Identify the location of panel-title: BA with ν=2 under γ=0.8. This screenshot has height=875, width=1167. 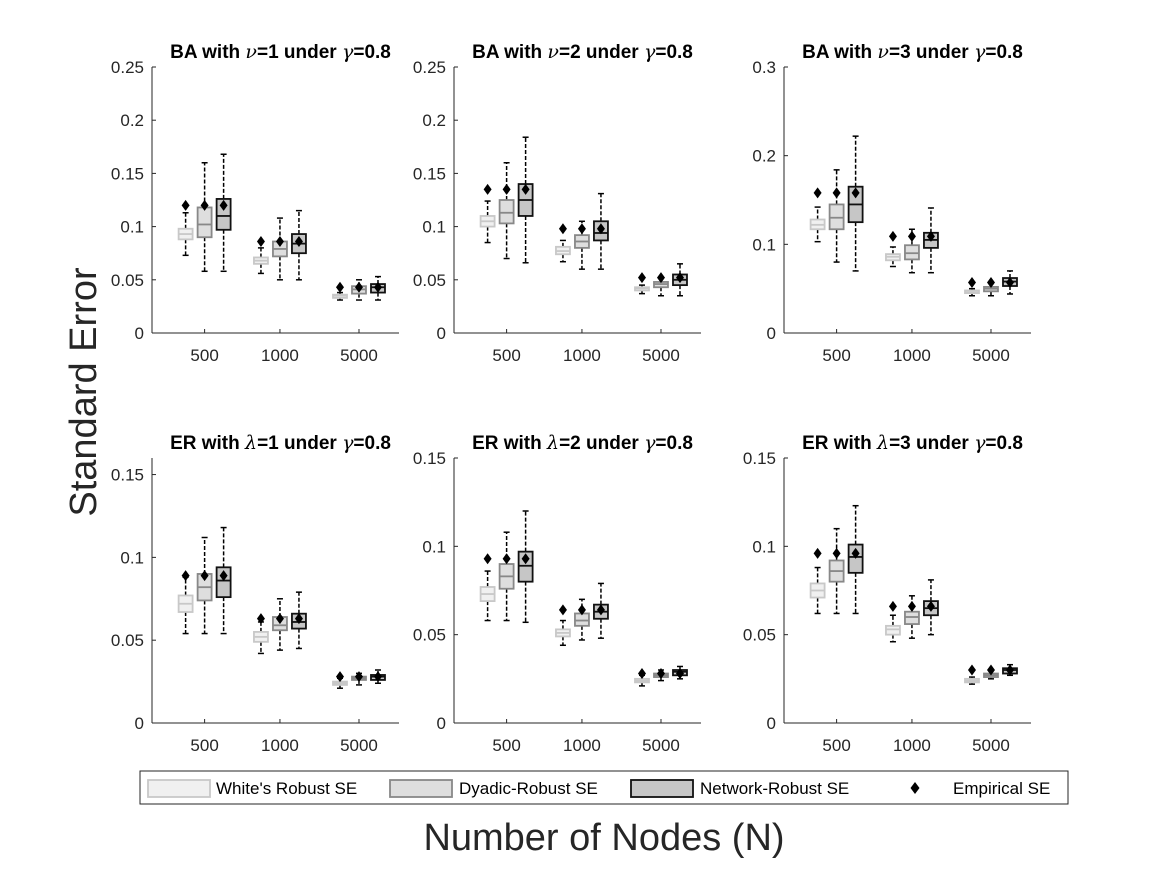
(582, 52).